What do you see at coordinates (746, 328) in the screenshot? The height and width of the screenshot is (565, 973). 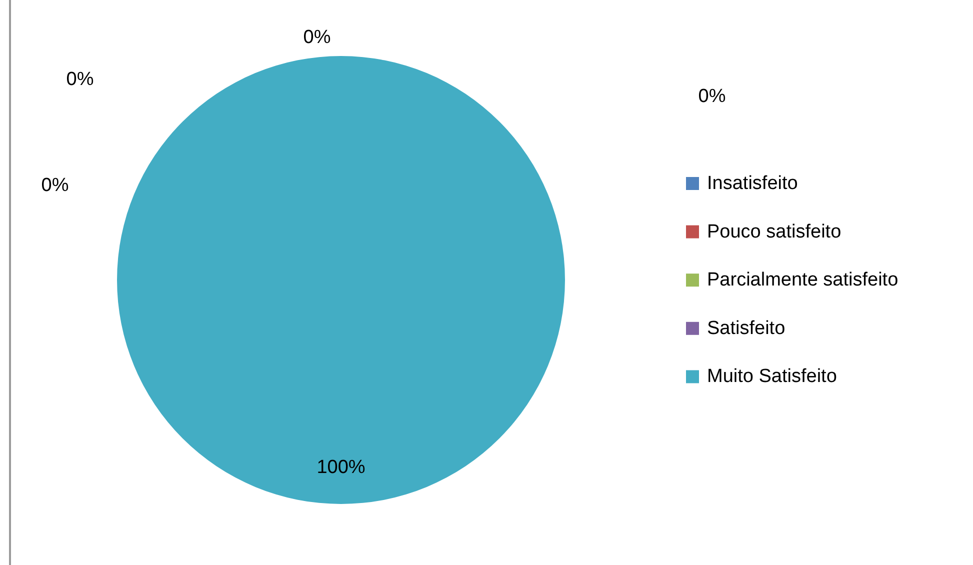 I see `legend-label: Satisfeito` at bounding box center [746, 328].